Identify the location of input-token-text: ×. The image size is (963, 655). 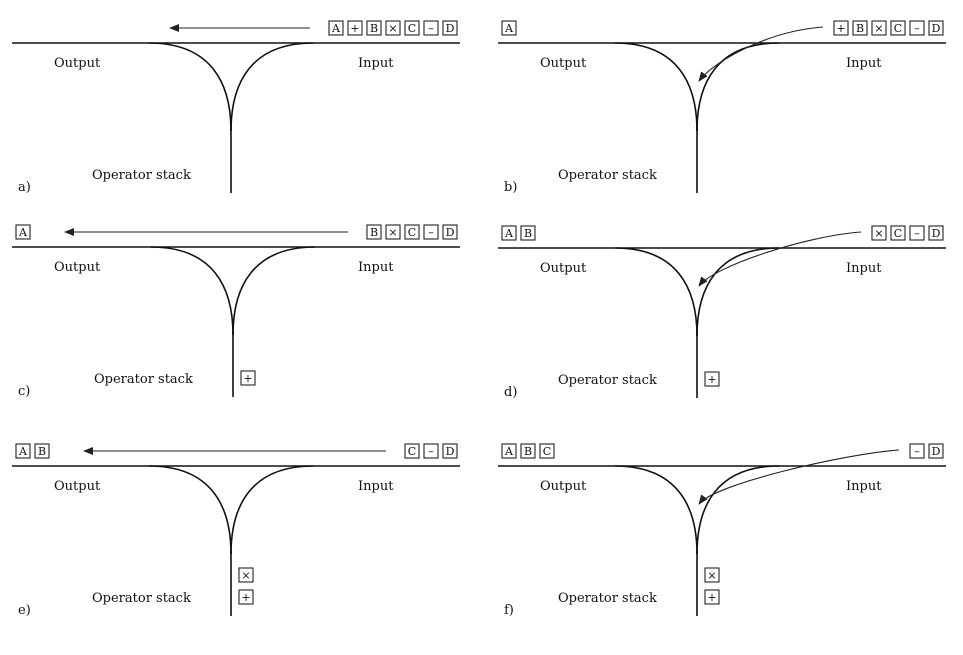
(392, 28).